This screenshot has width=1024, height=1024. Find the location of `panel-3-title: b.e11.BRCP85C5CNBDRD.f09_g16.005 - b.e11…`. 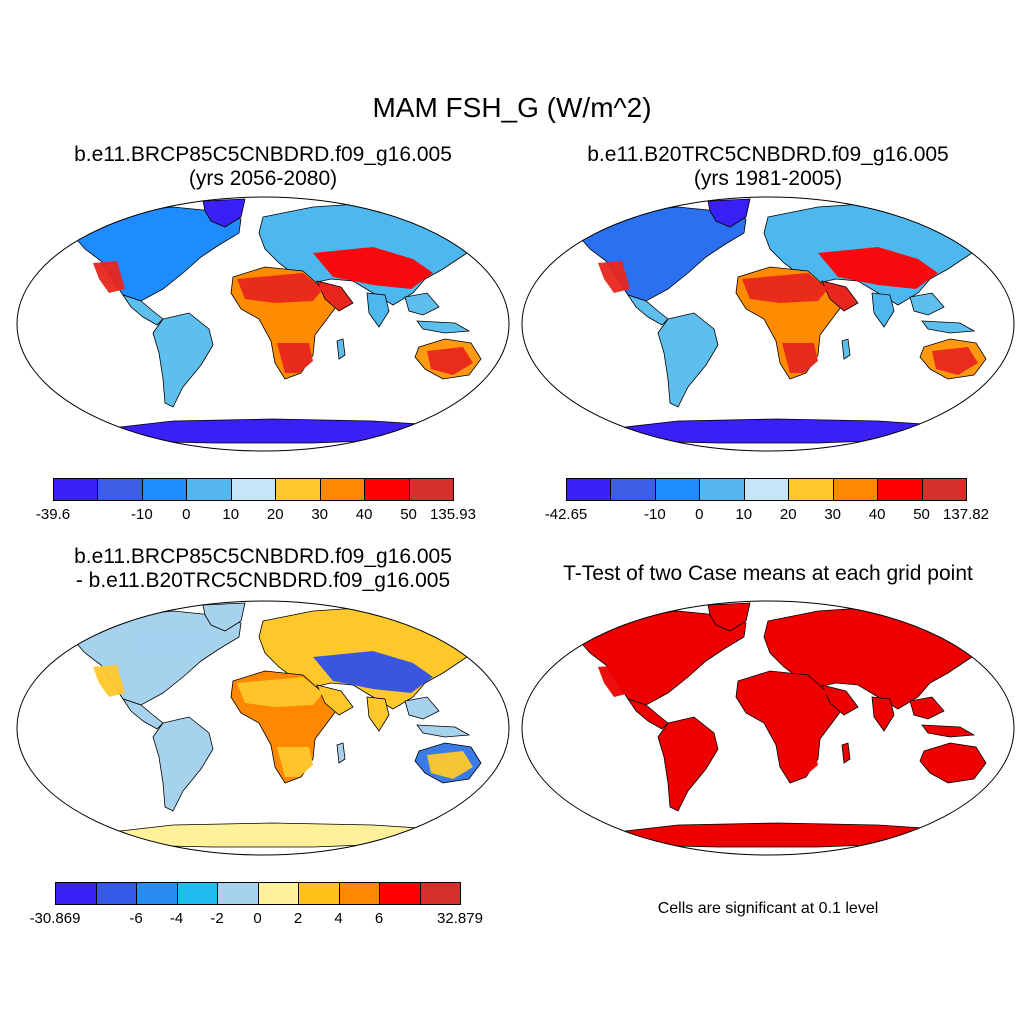

panel-3-title: b.e11.BRCP85C5CNBDRD.f09_g16.005 - b.e11… is located at coordinates (263, 569).